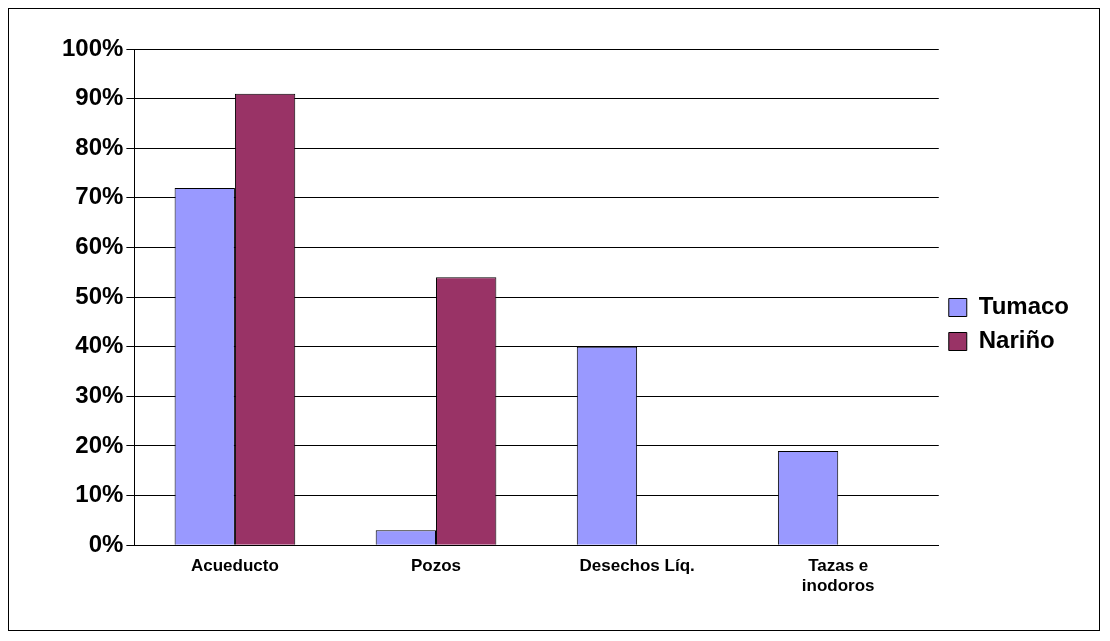 The height and width of the screenshot is (641, 1110). What do you see at coordinates (99, 146) in the screenshot?
I see `y-tick-label: 80%` at bounding box center [99, 146].